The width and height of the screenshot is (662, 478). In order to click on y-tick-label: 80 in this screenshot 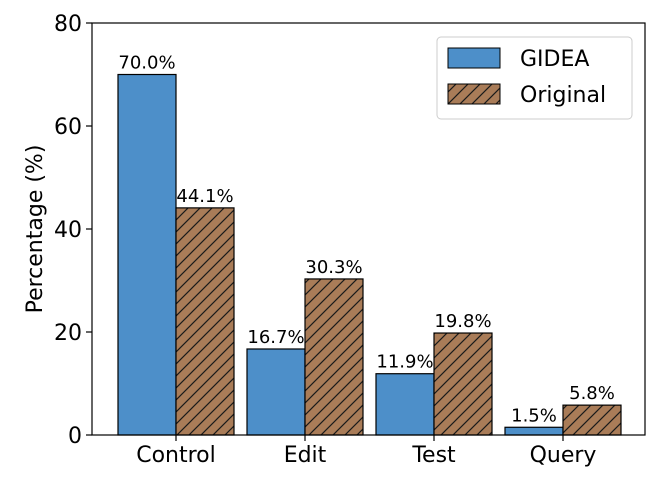, I will do `click(68, 24)`.